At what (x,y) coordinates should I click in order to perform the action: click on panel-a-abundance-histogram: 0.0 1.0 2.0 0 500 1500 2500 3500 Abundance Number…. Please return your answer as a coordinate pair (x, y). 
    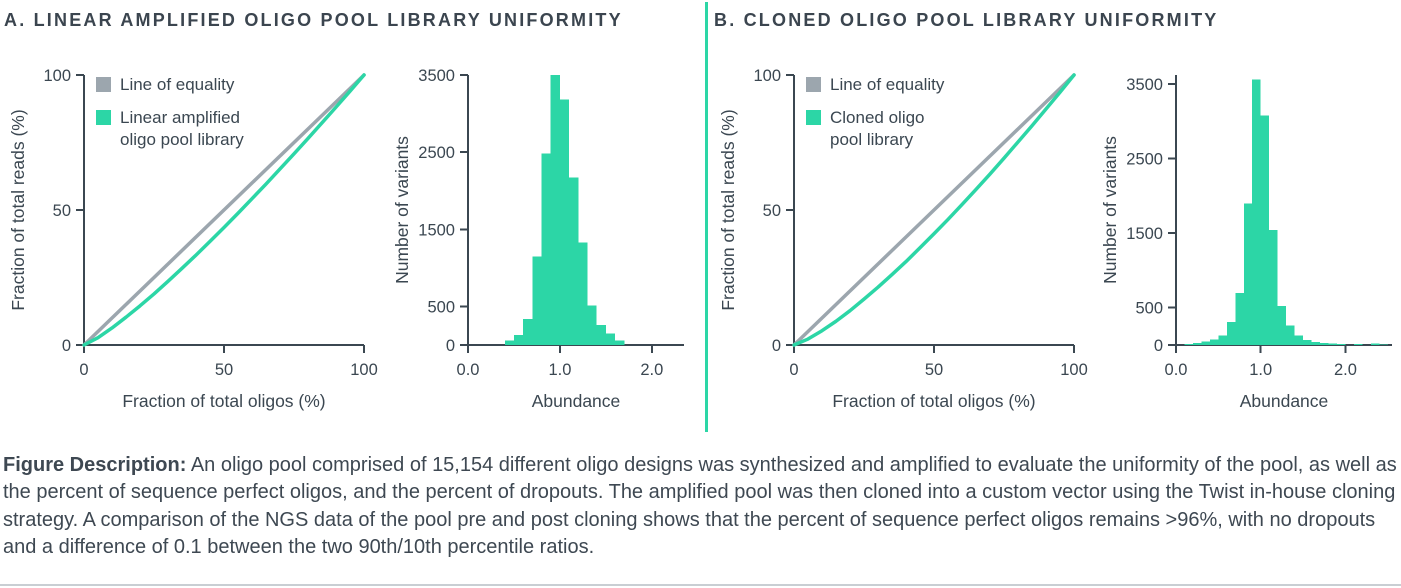
    Looking at the image, I should click on (538, 239).